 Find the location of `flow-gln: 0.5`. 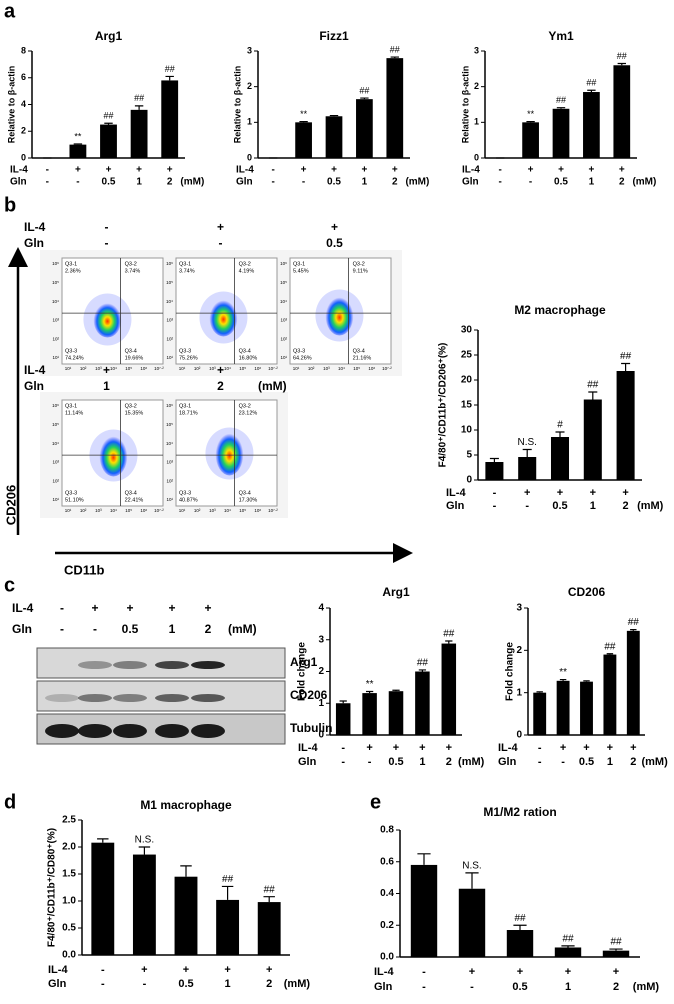

flow-gln: 0.5 is located at coordinates (334, 243).